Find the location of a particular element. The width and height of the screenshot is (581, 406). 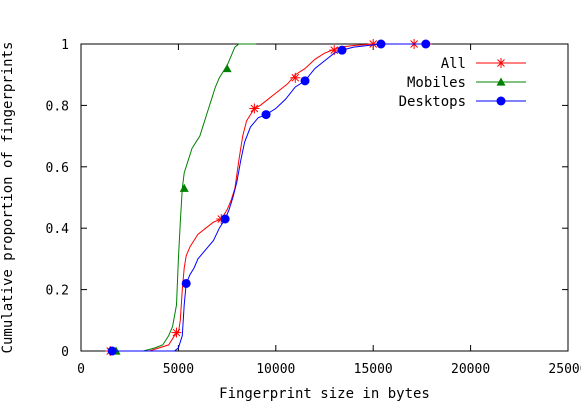

y-tick-label: 0.4 is located at coordinates (58, 229).